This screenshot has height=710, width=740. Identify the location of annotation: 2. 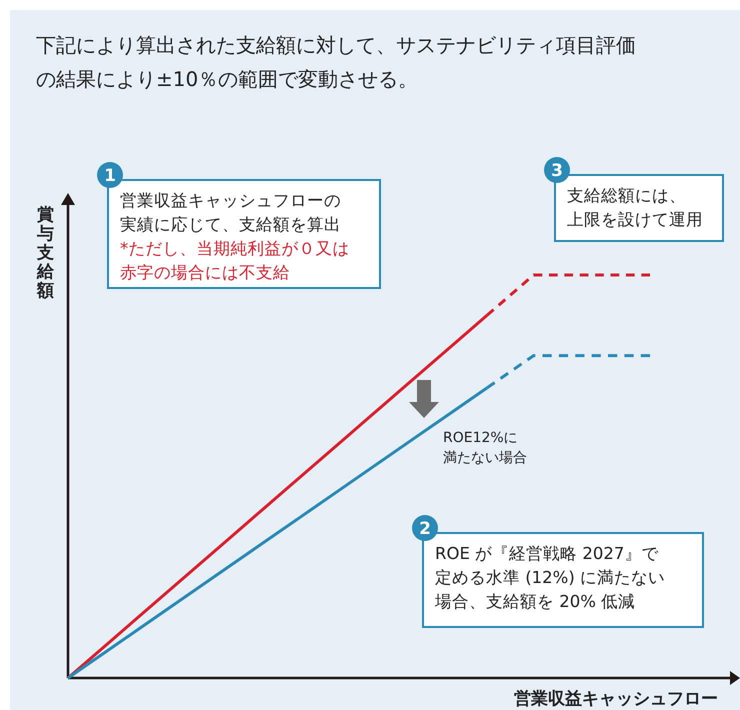
(425, 529).